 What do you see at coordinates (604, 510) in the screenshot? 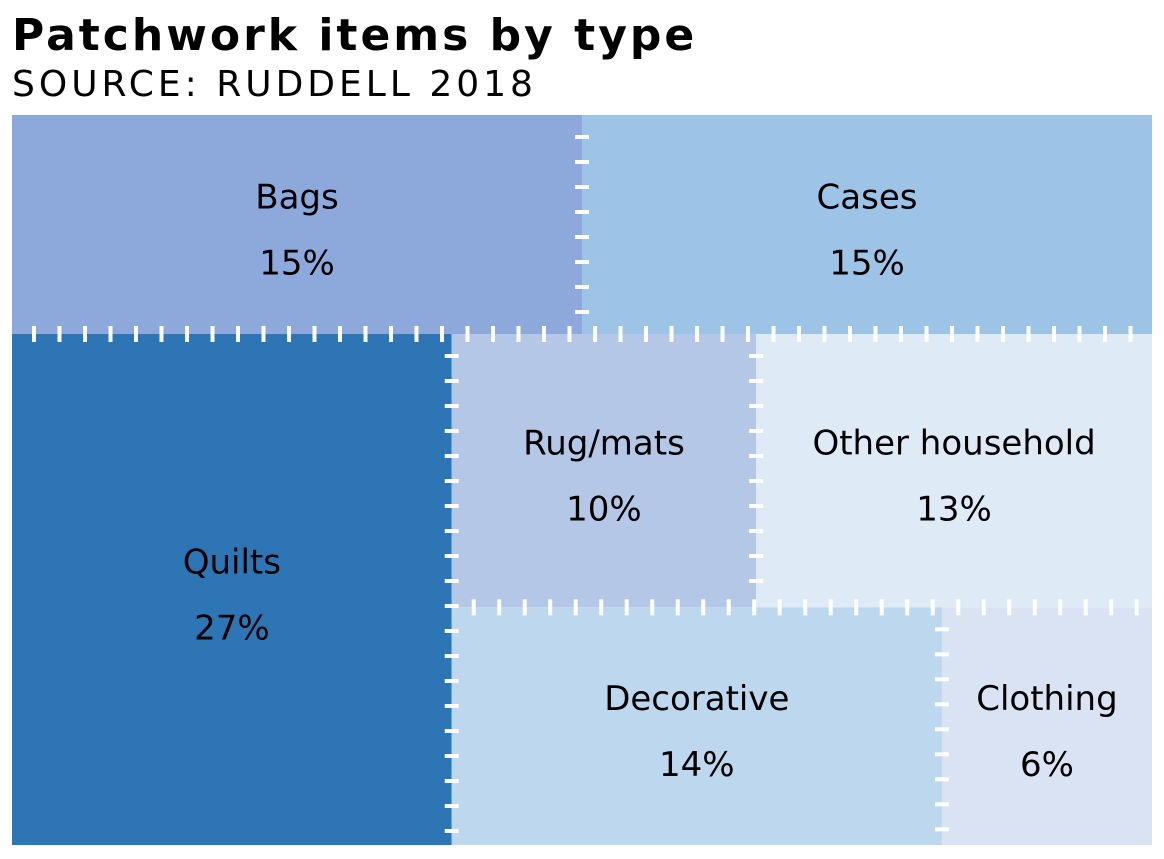
I see `tile-value-rug-mats: 10%` at bounding box center [604, 510].